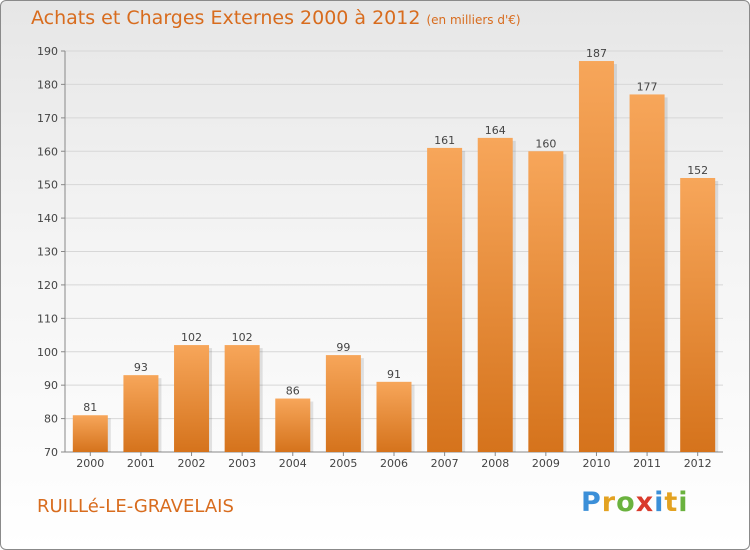  I want to click on data-label: 93, so click(141, 367).